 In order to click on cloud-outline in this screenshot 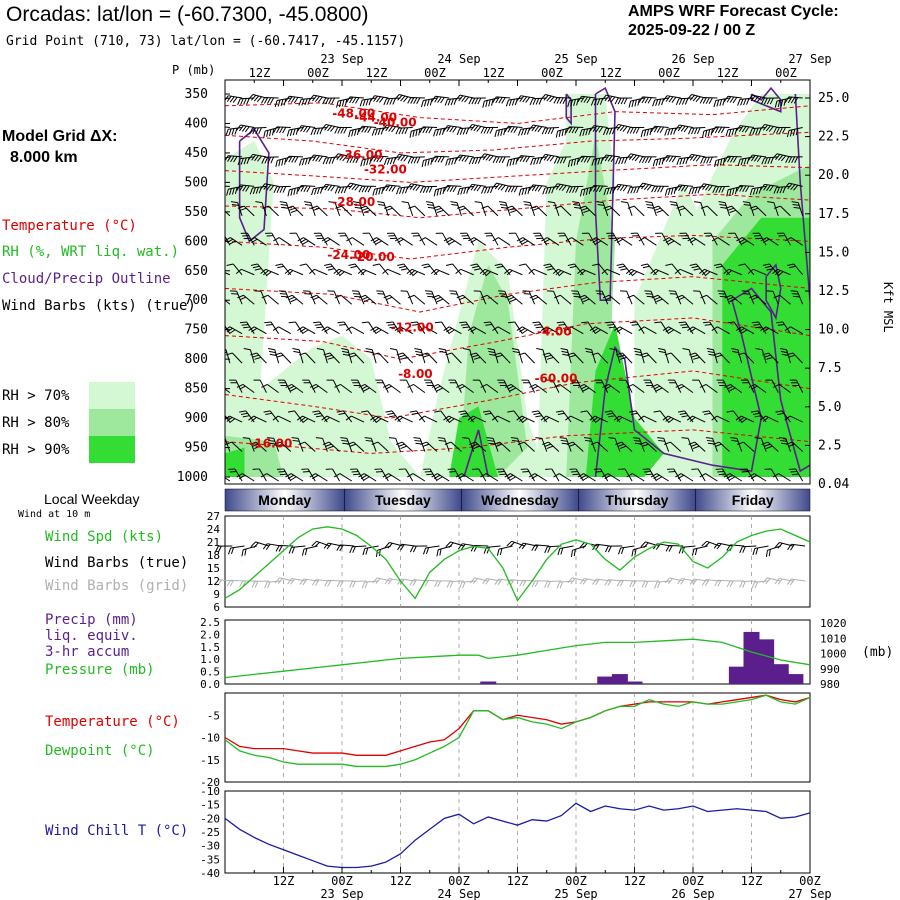, I will do `click(476, 453)`.